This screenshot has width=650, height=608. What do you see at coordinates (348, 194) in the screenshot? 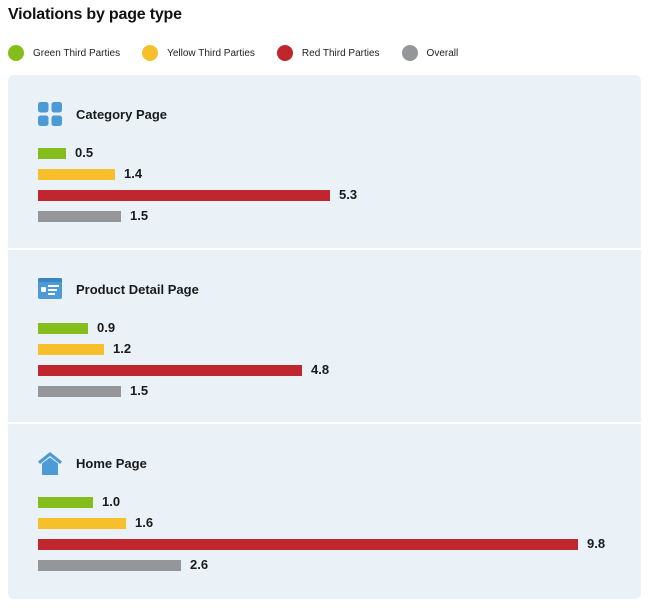
I see `bar-value-label: 5.3` at bounding box center [348, 194].